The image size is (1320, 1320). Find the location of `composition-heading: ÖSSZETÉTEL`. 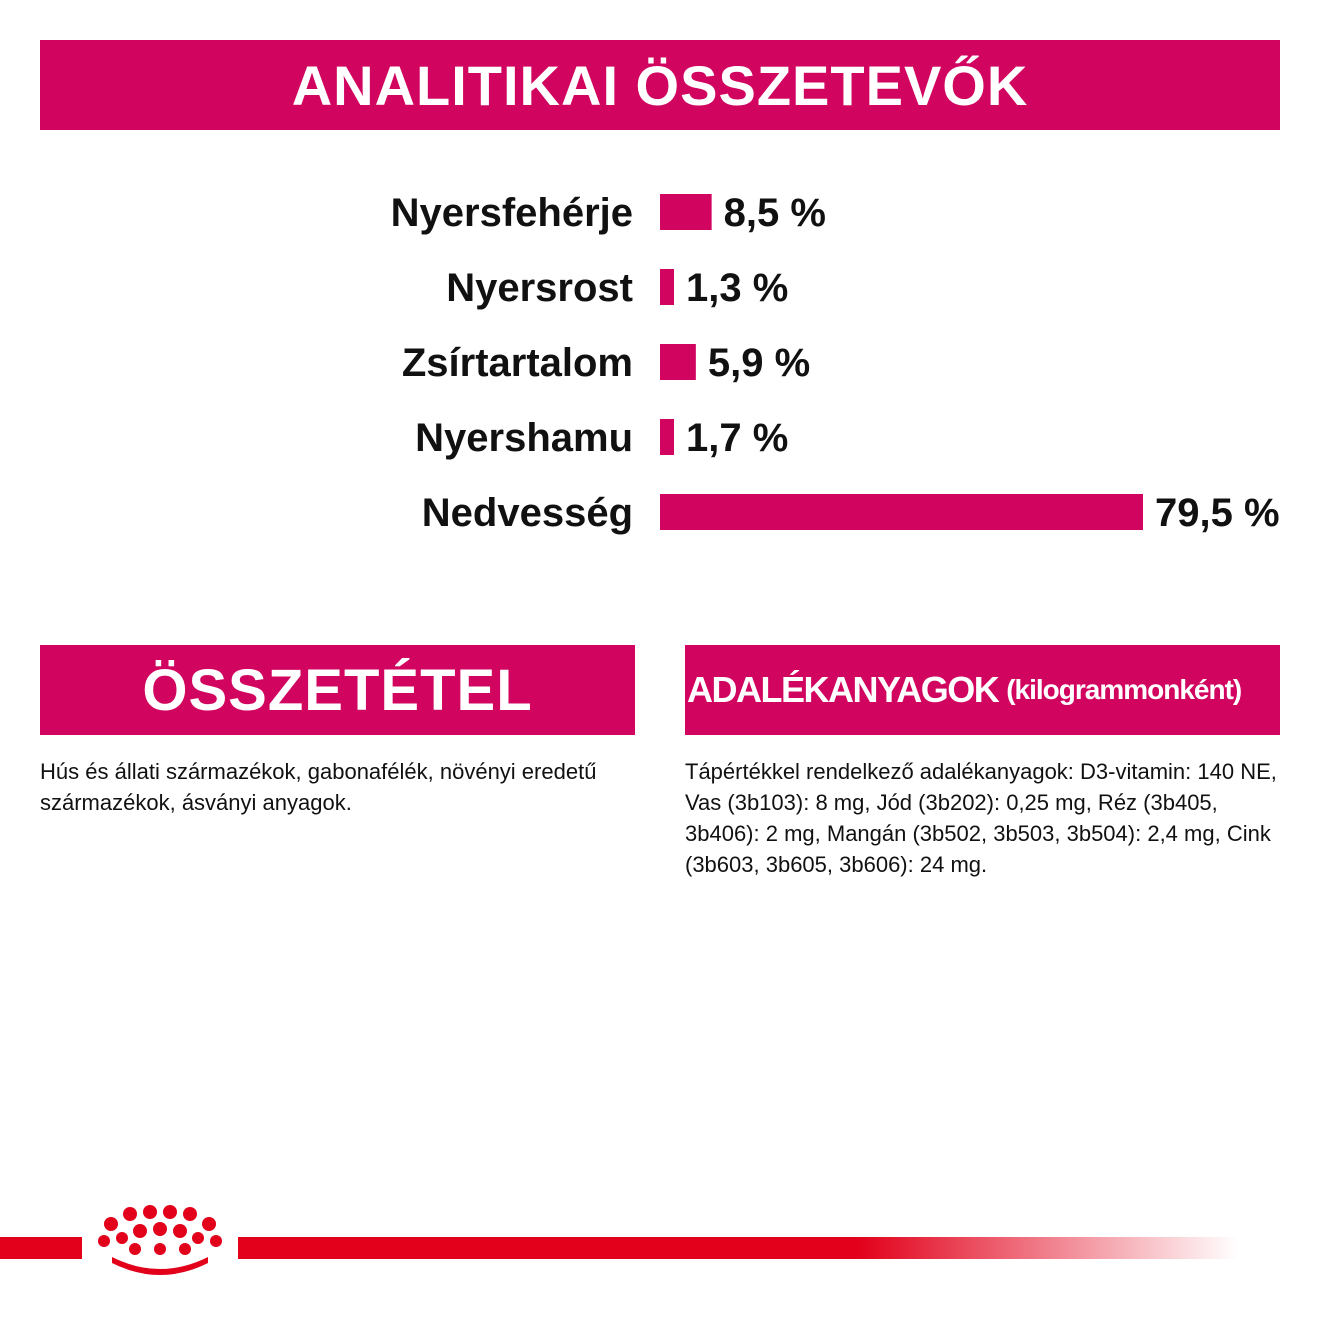

composition-heading: ÖSSZETÉTEL is located at coordinates (337, 690).